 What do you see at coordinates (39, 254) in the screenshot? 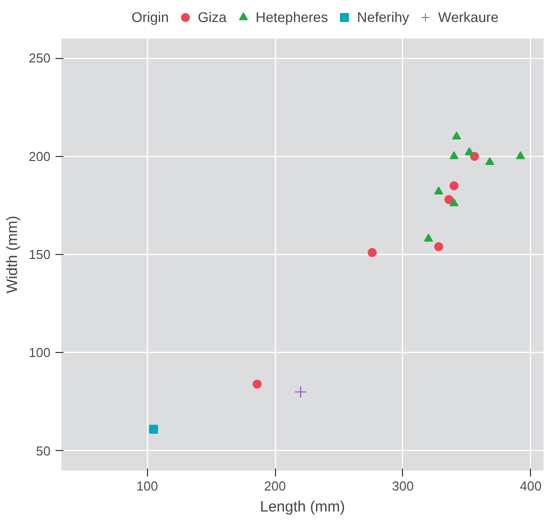
I see `y-tick-label: 150` at bounding box center [39, 254].